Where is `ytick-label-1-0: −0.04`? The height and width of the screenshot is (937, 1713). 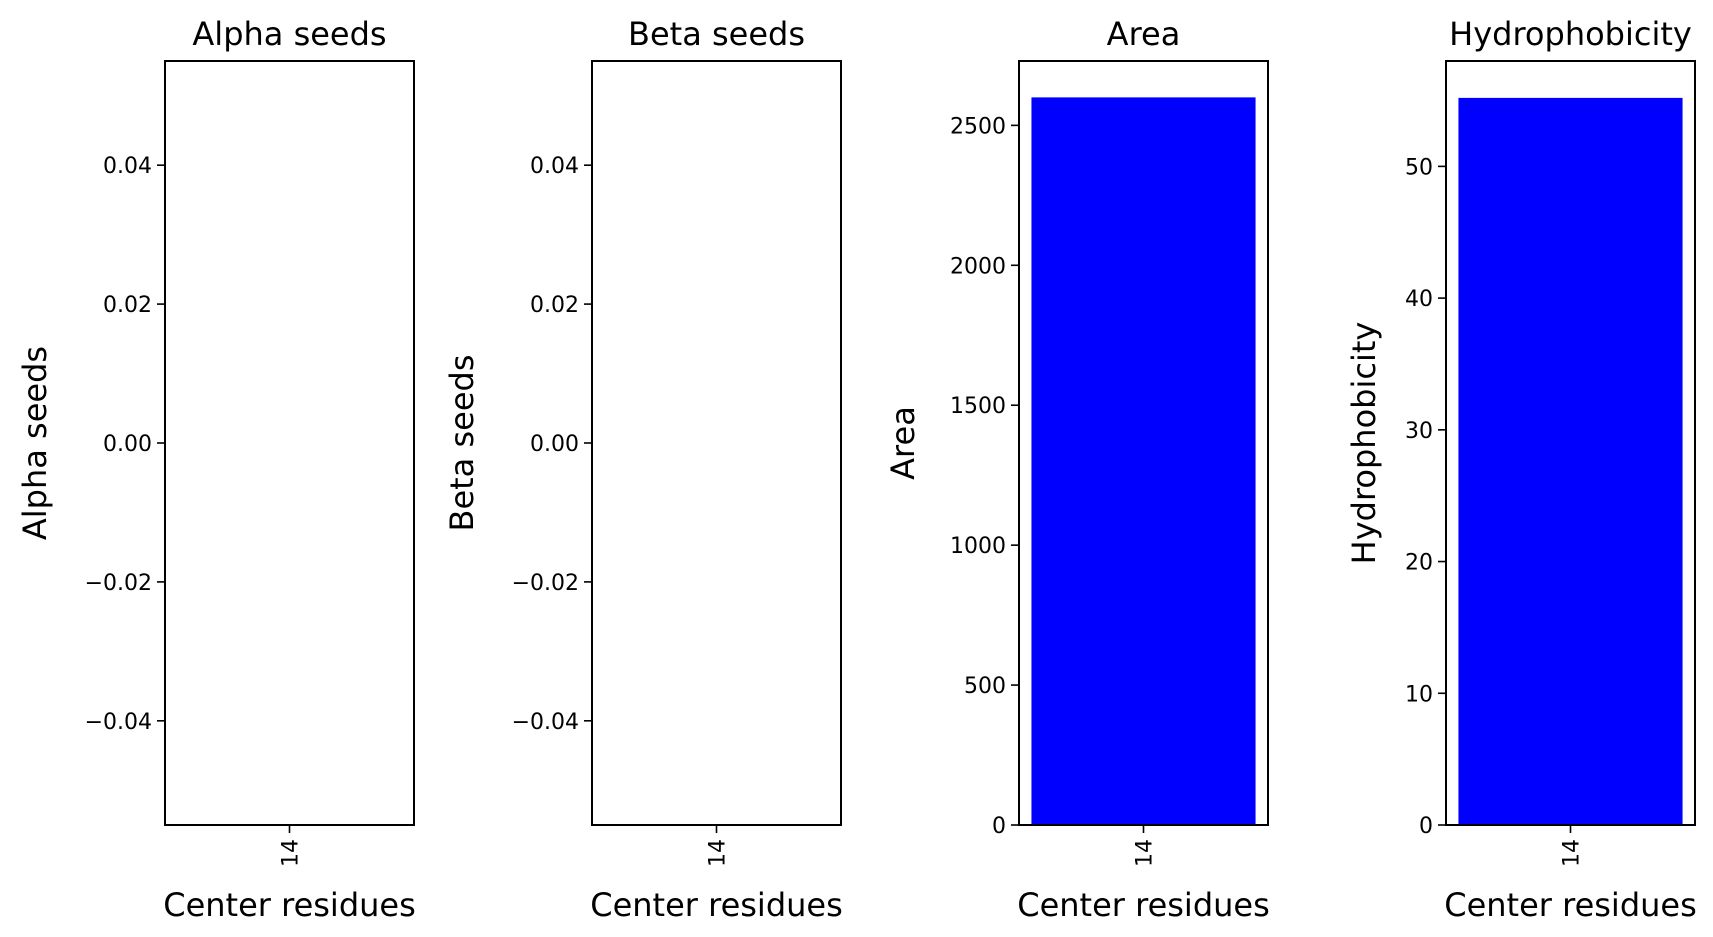
ytick-label-1-0: −0.04 is located at coordinates (118, 722).